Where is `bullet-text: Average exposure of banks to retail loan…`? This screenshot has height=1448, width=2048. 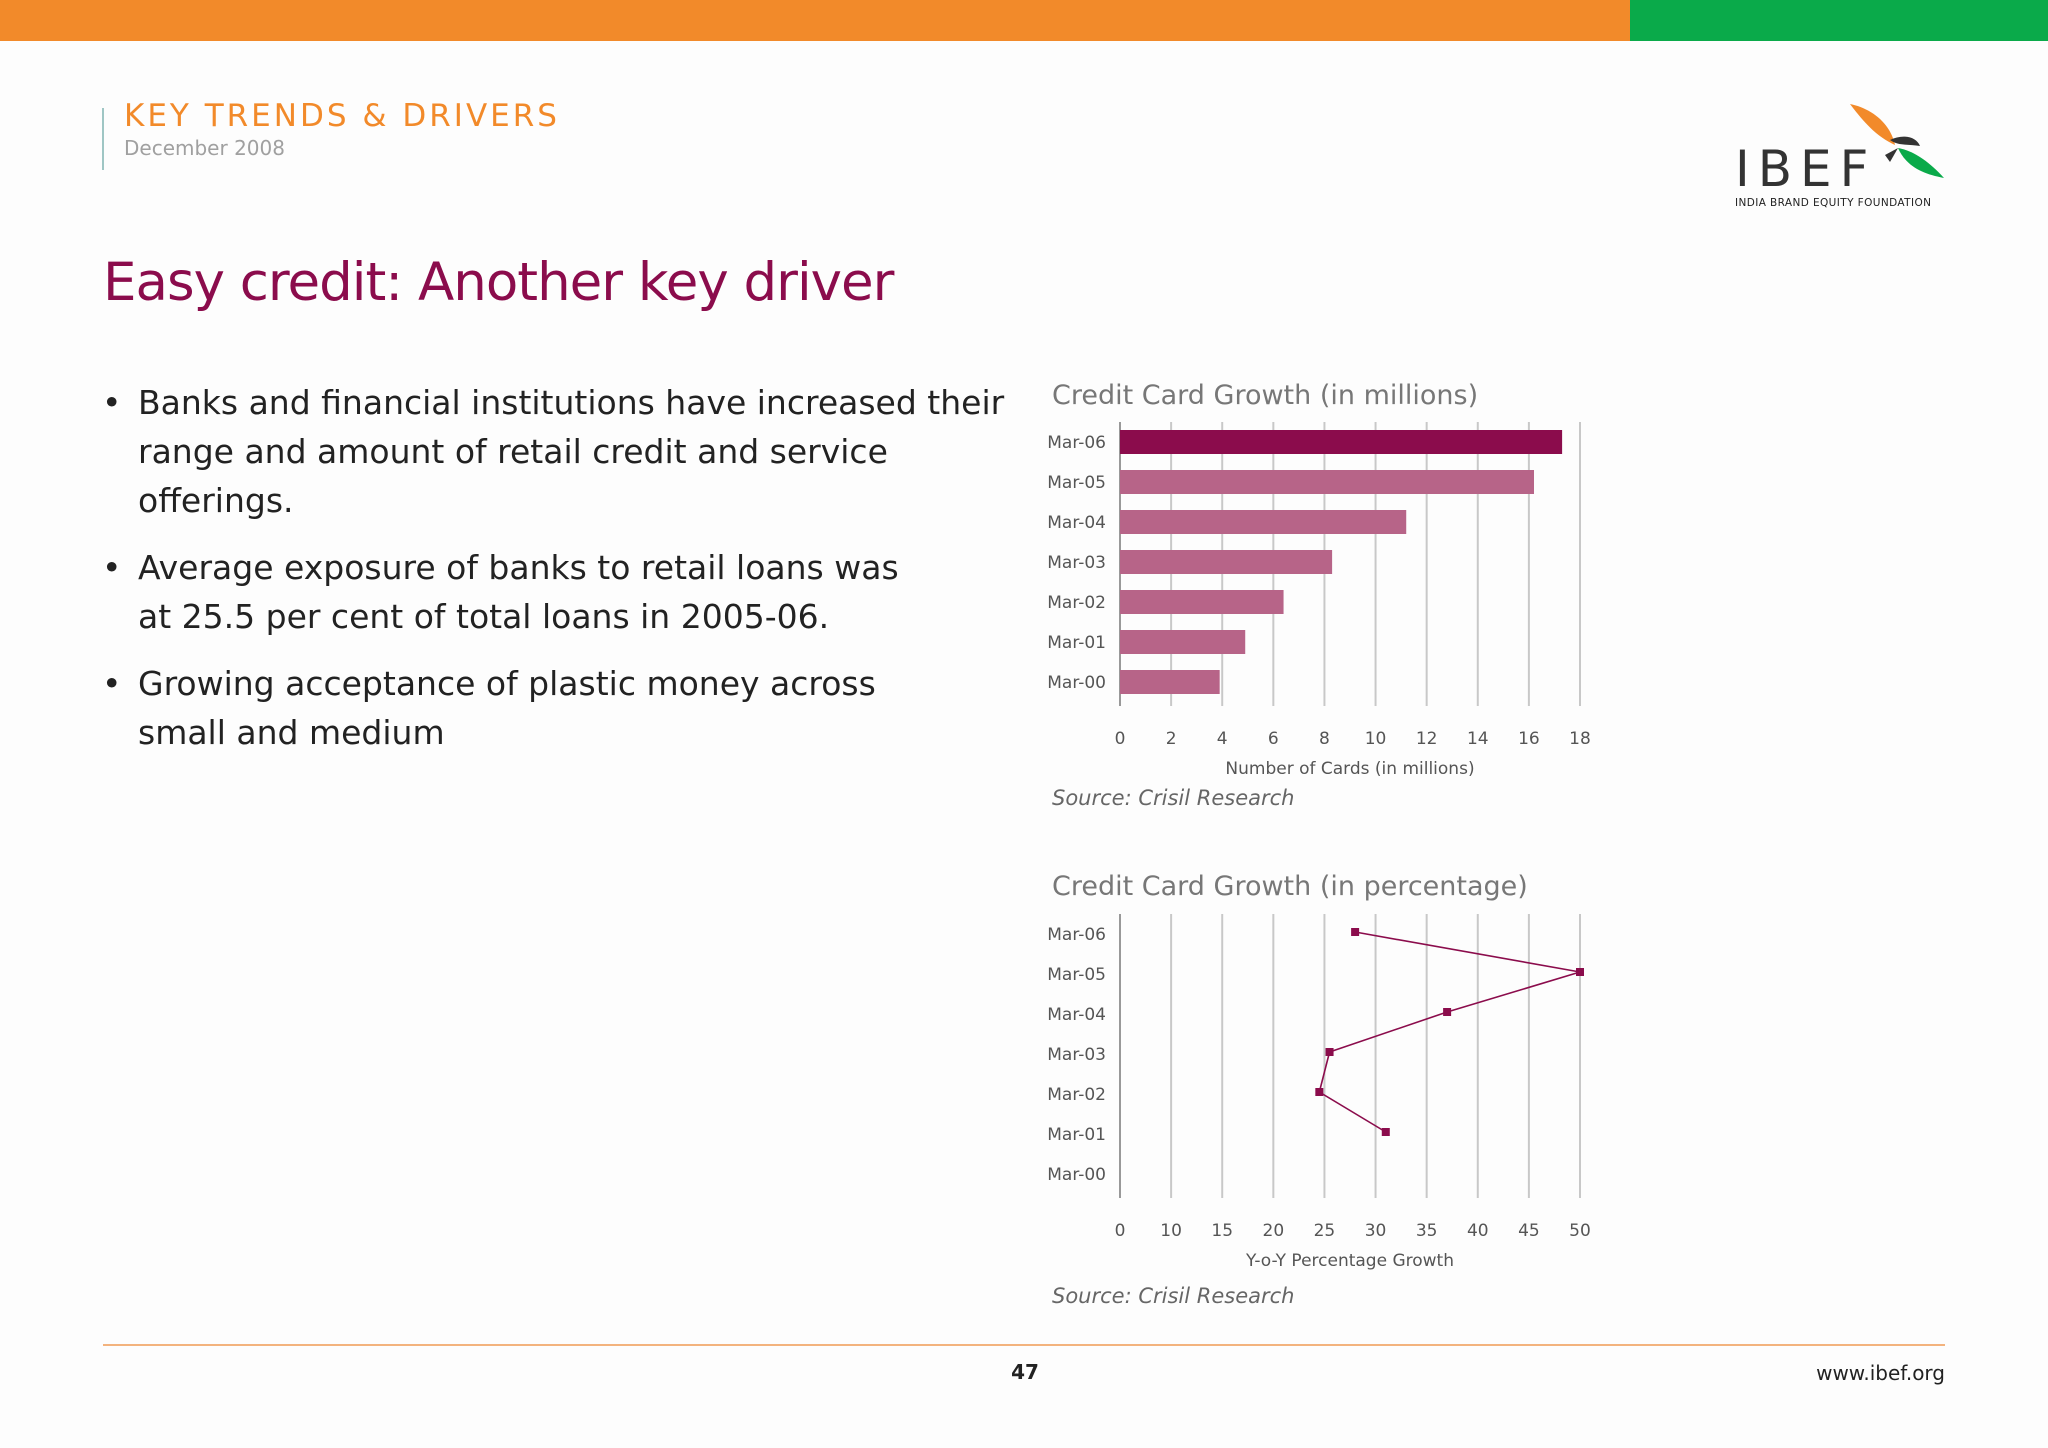
bullet-text: Average exposure of banks to retail loan… is located at coordinates (518, 592).